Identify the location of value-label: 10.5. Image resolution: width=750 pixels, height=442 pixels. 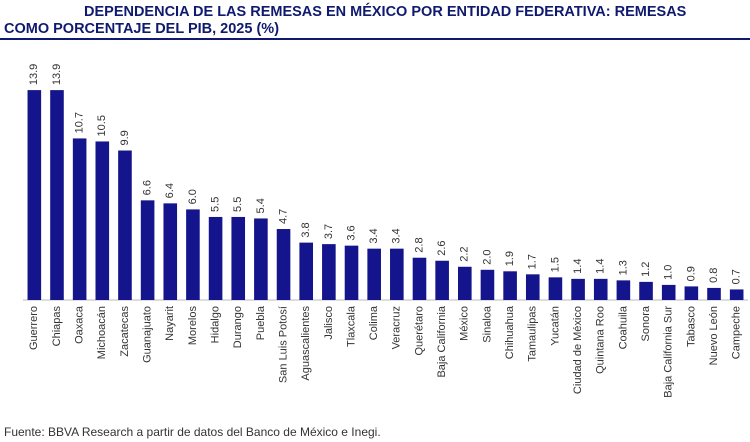
(102, 125).